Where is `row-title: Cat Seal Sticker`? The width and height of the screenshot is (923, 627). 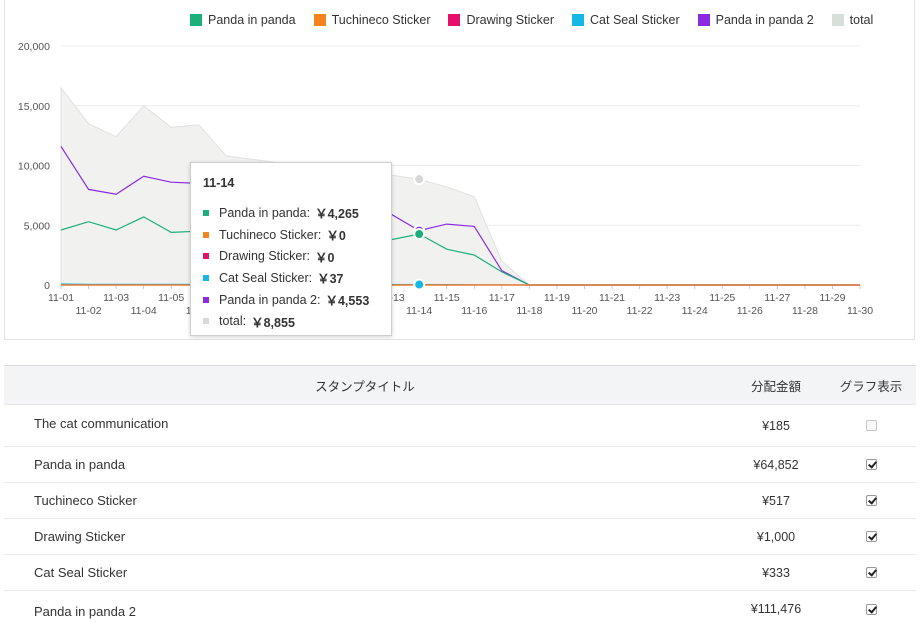
row-title: Cat Seal Sticker is located at coordinates (81, 572).